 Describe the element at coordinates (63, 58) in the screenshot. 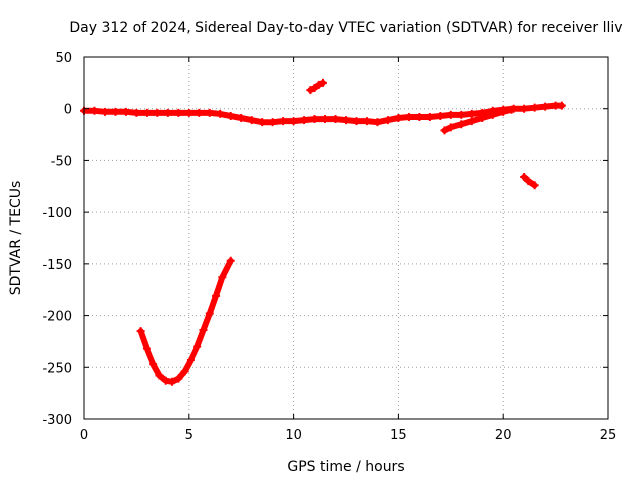

I see `y-tick-label: 50` at that location.